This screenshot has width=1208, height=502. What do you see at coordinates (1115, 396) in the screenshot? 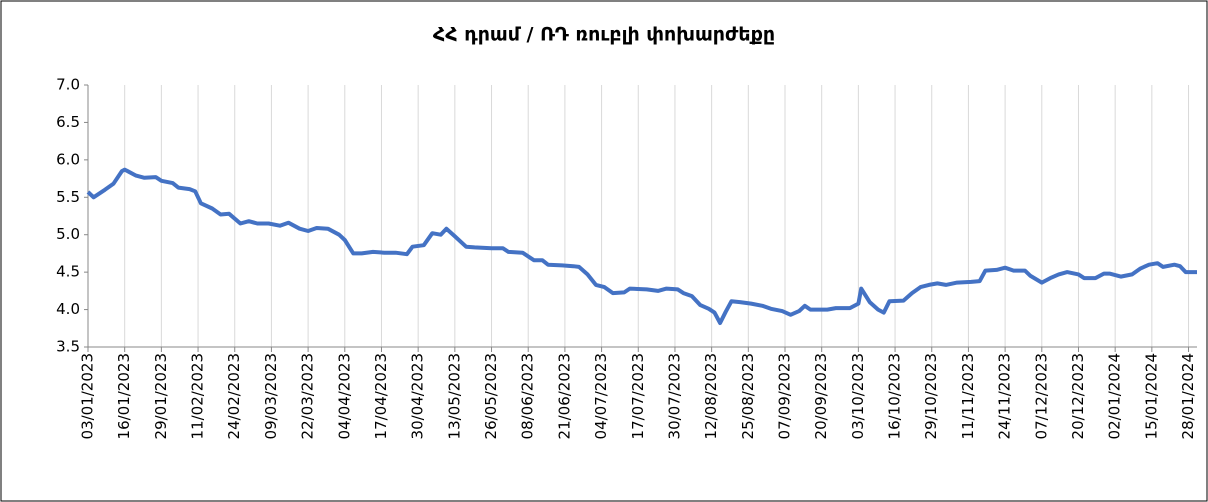
I see `x-tick-label: 02/01/2024` at bounding box center [1115, 396].